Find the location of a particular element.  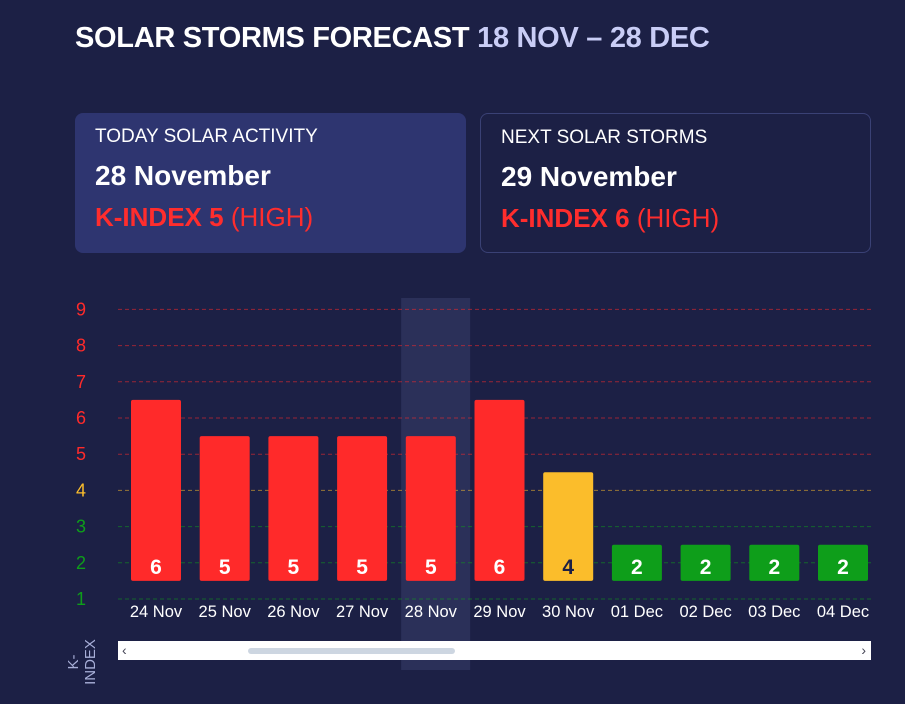

y-axis-label: K-INDEX is located at coordinates (82, 662).